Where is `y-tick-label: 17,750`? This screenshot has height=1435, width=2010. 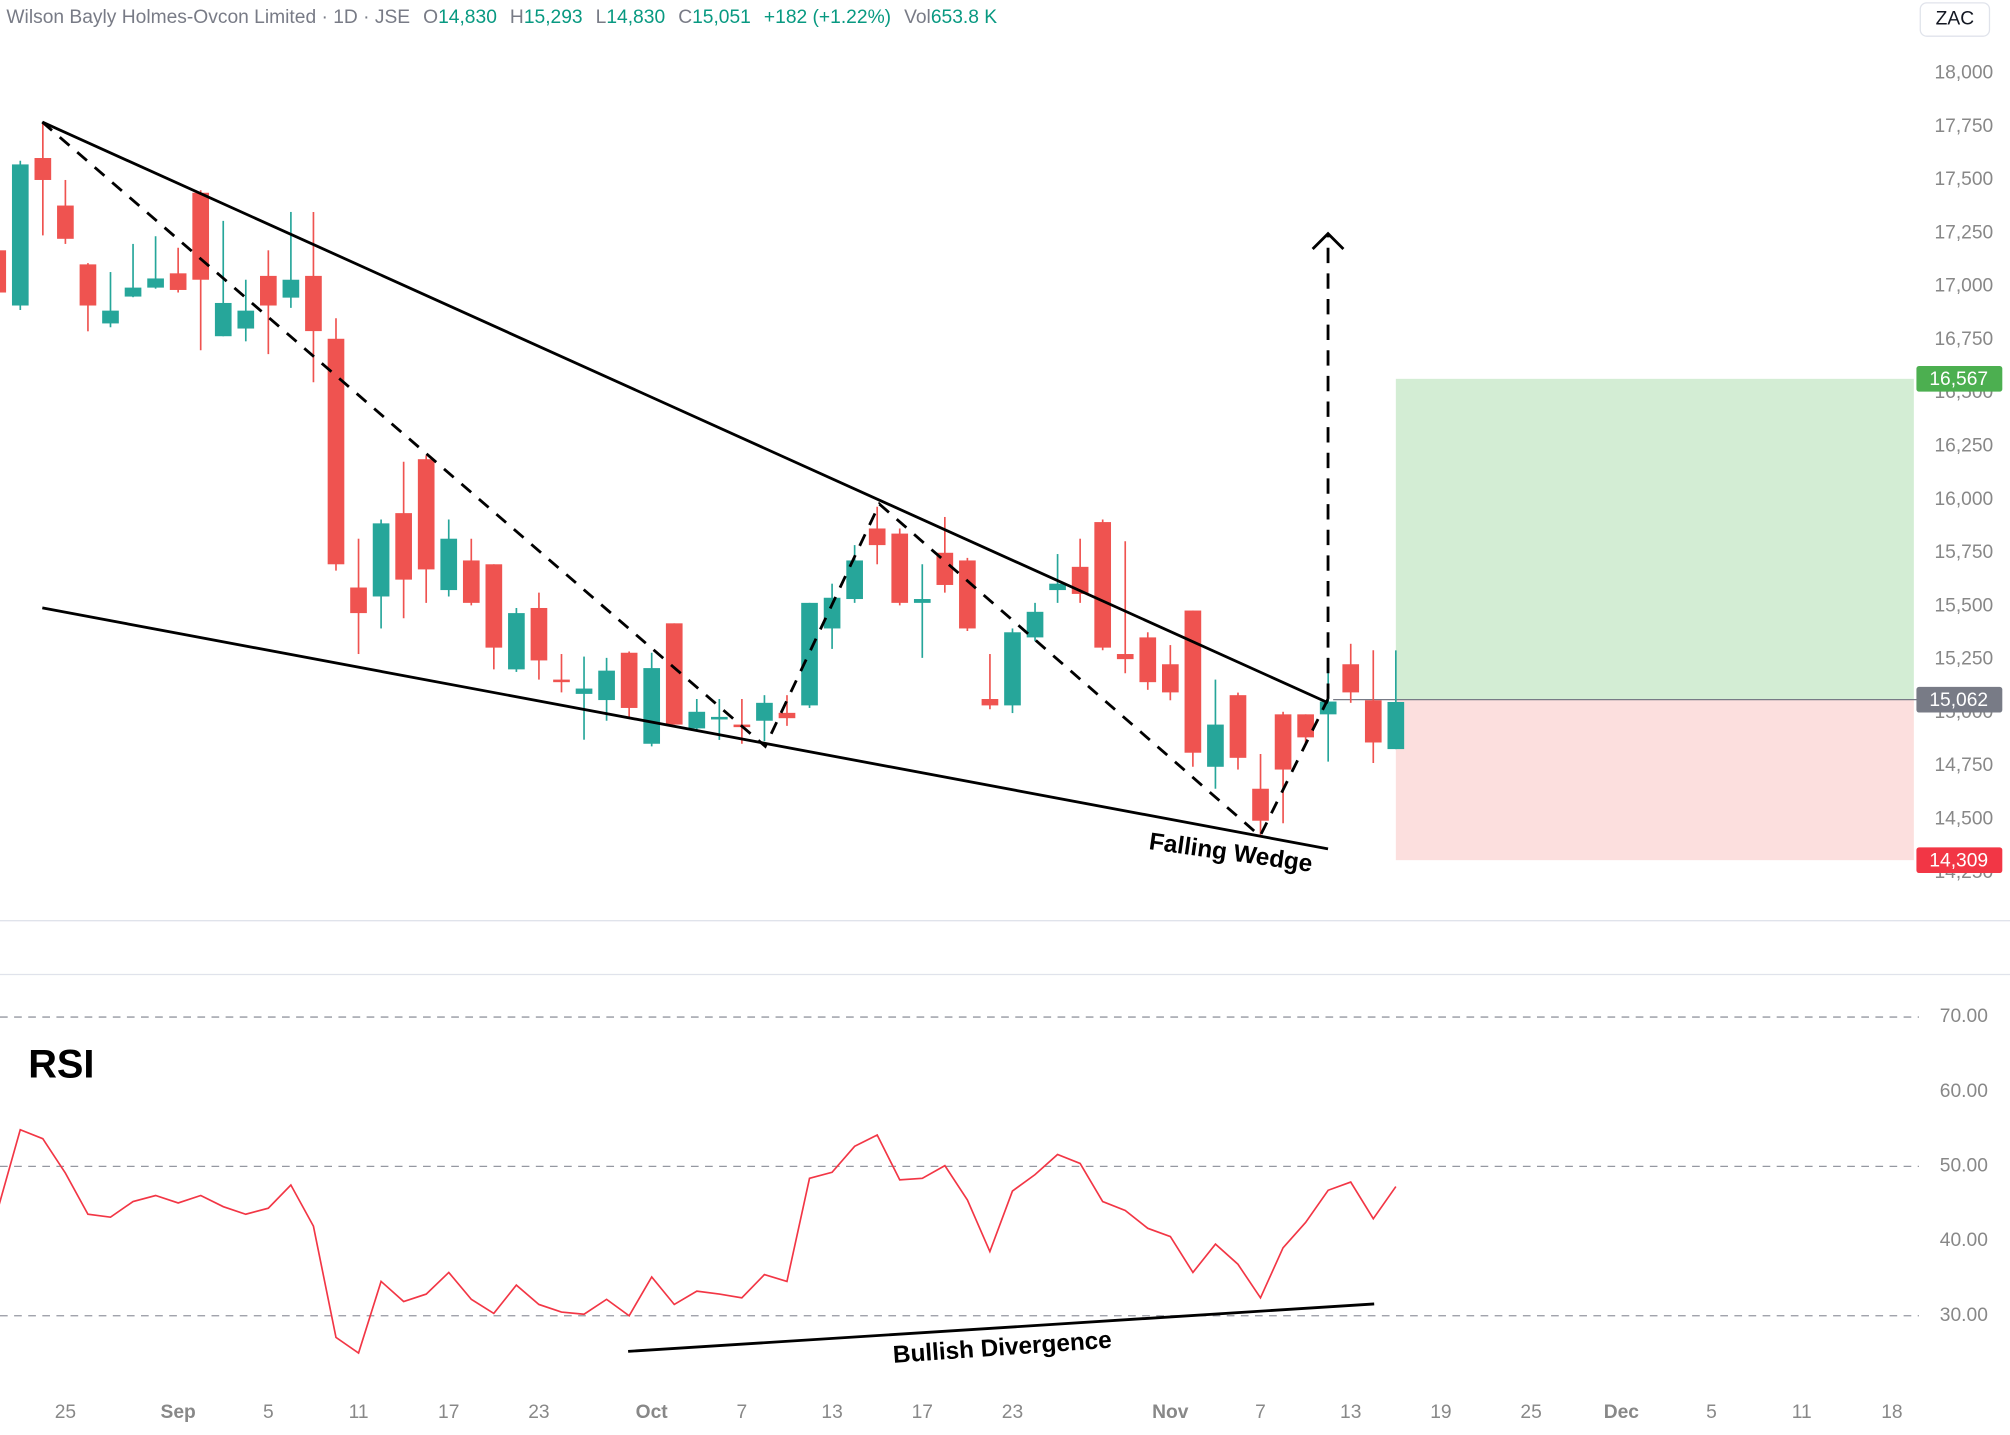 y-tick-label: 17,750 is located at coordinates (1963, 126).